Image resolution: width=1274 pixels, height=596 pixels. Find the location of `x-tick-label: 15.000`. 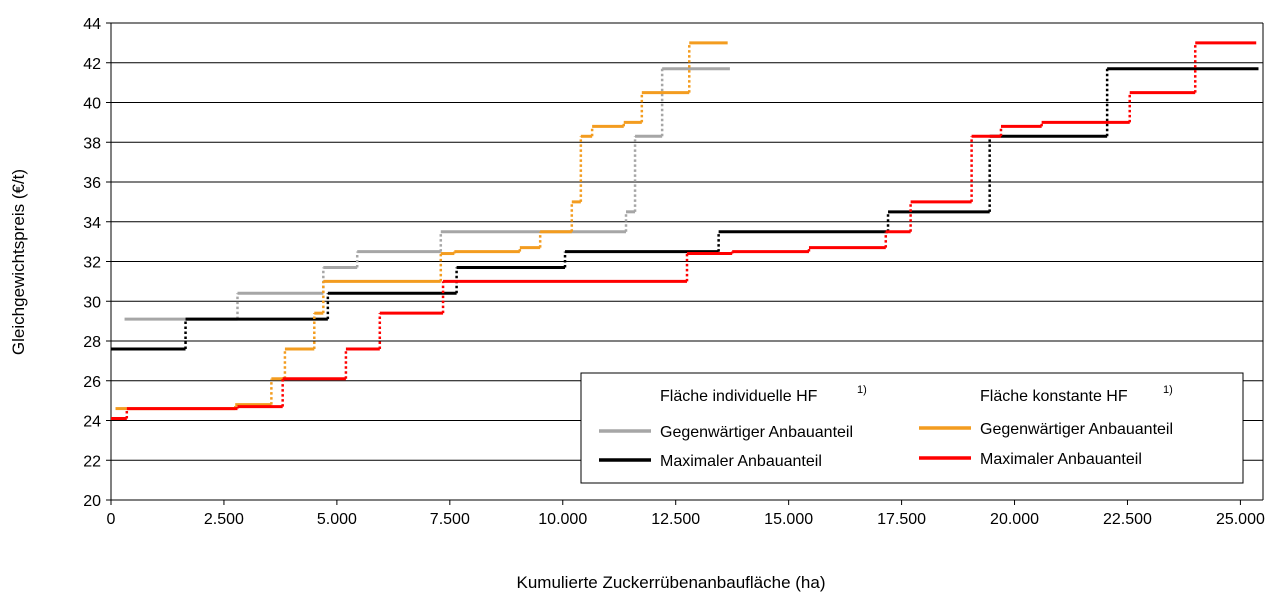

x-tick-label: 15.000 is located at coordinates (788, 519).